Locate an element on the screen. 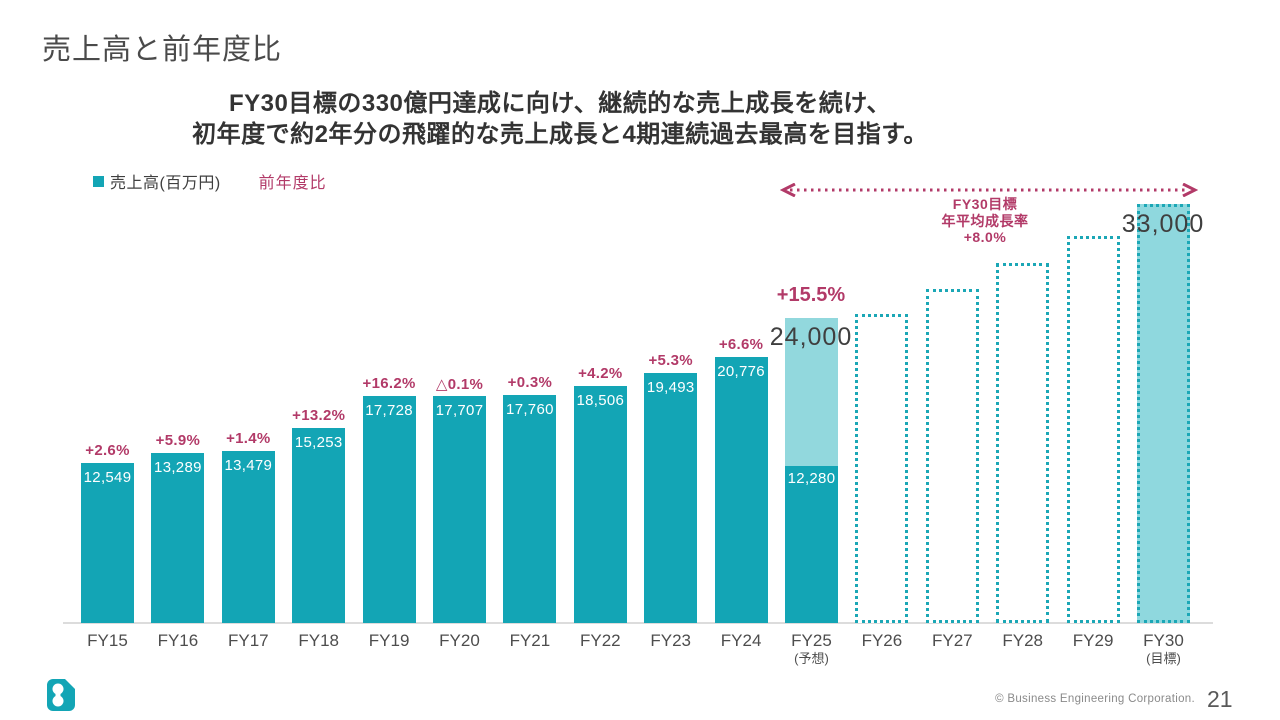 The width and height of the screenshot is (1280, 720). chart-legend: 売上高(百万円) 前年度比 is located at coordinates (210, 181).